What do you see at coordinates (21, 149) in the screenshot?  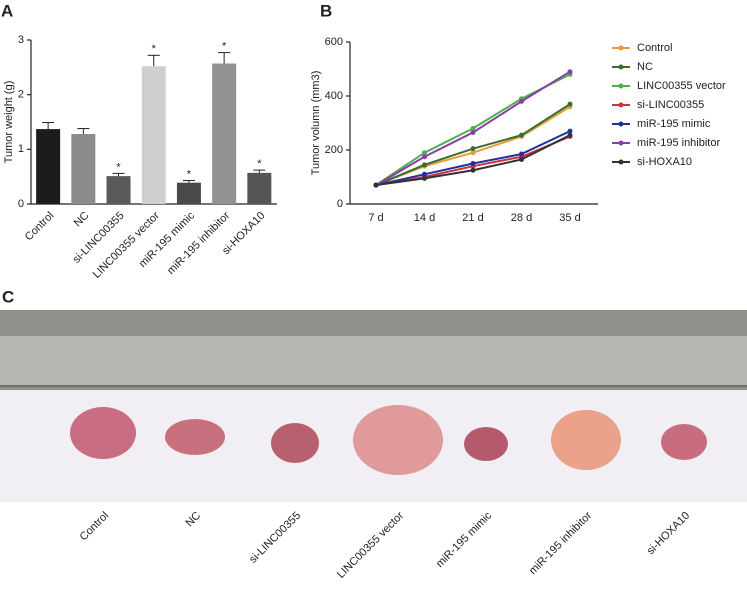 I see `y-tick-label: 1` at bounding box center [21, 149].